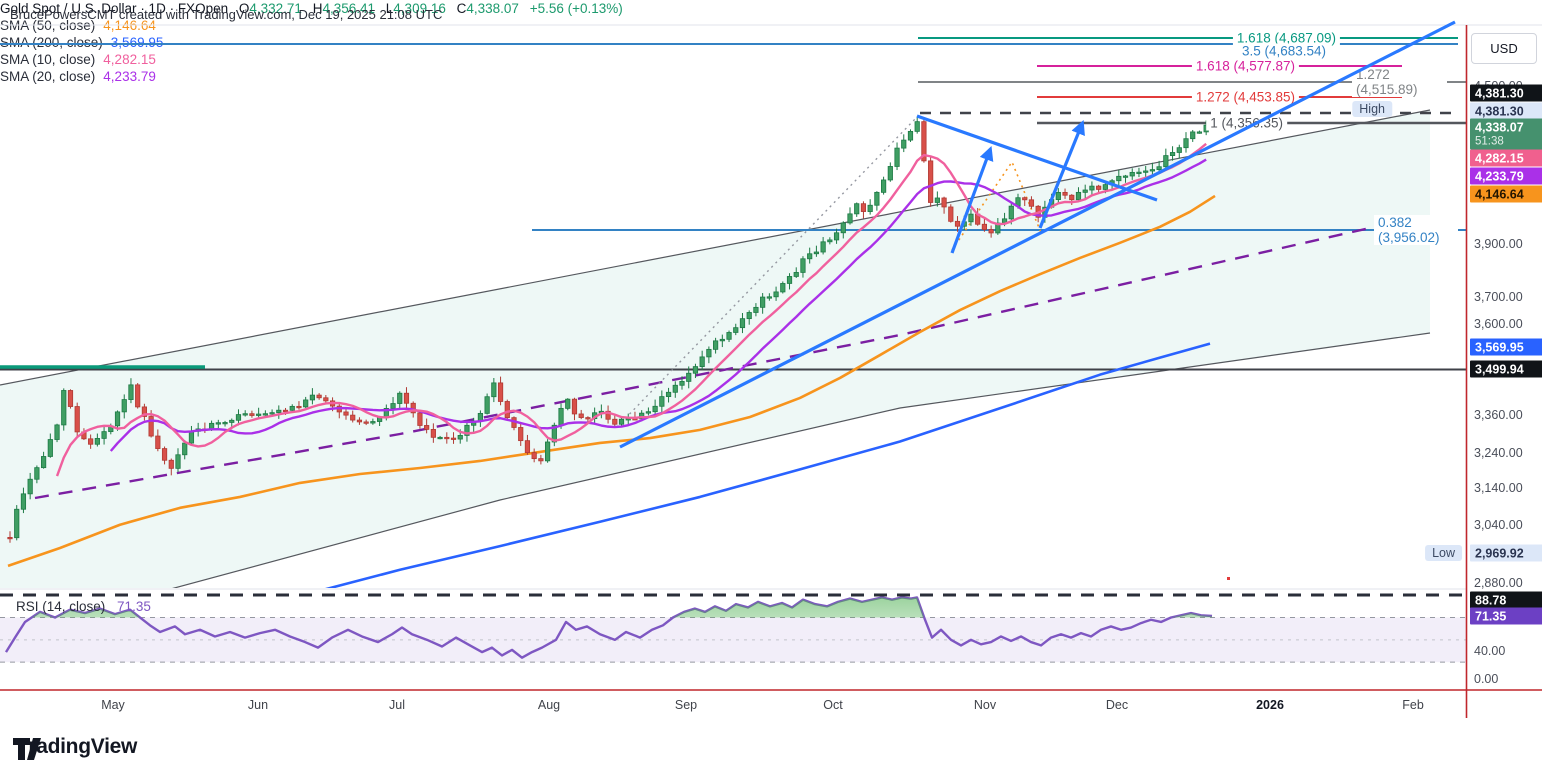 This screenshot has width=1542, height=779. I want to click on fib-level-label: 1.618 (4,577.87), so click(1245, 66).